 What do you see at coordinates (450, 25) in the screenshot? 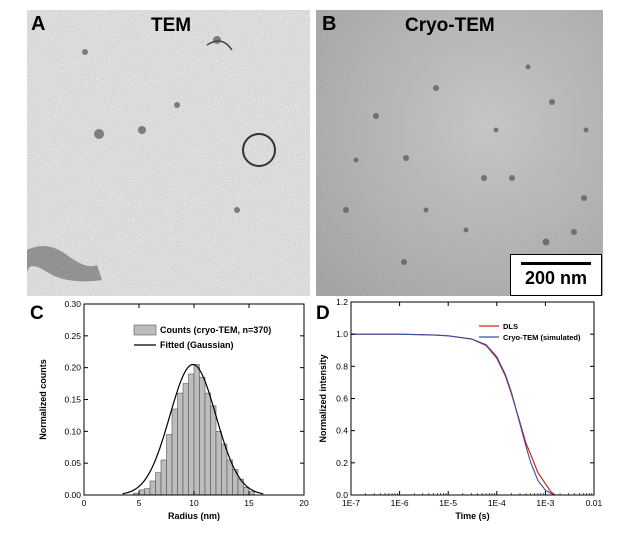
I see `panel-title-cryo-tem: Cryo-TEM` at bounding box center [450, 25].